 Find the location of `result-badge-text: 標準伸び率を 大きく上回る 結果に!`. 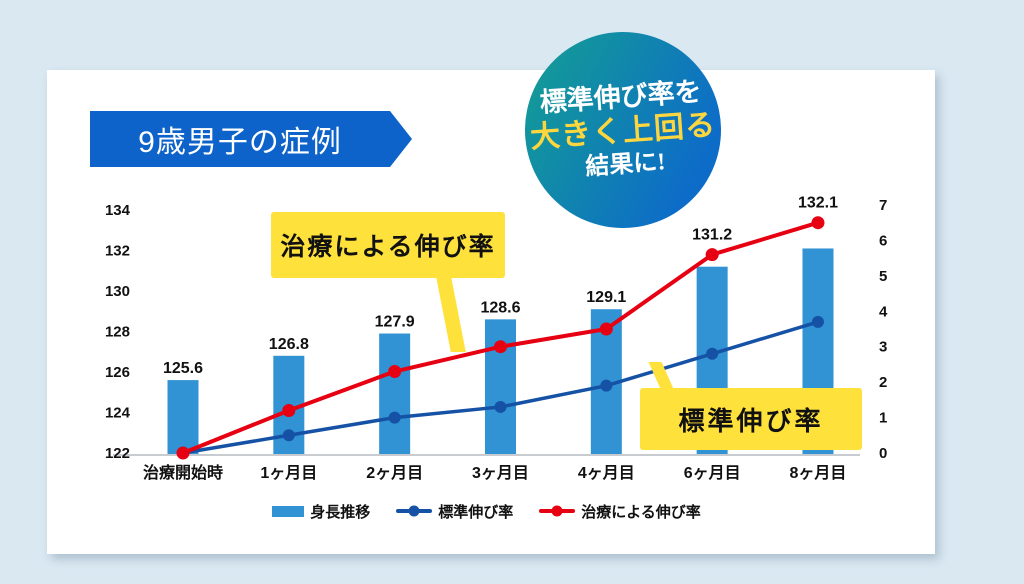

result-badge-text: 標準伸び率を 大きく上回る 結果に! is located at coordinates (623, 130).